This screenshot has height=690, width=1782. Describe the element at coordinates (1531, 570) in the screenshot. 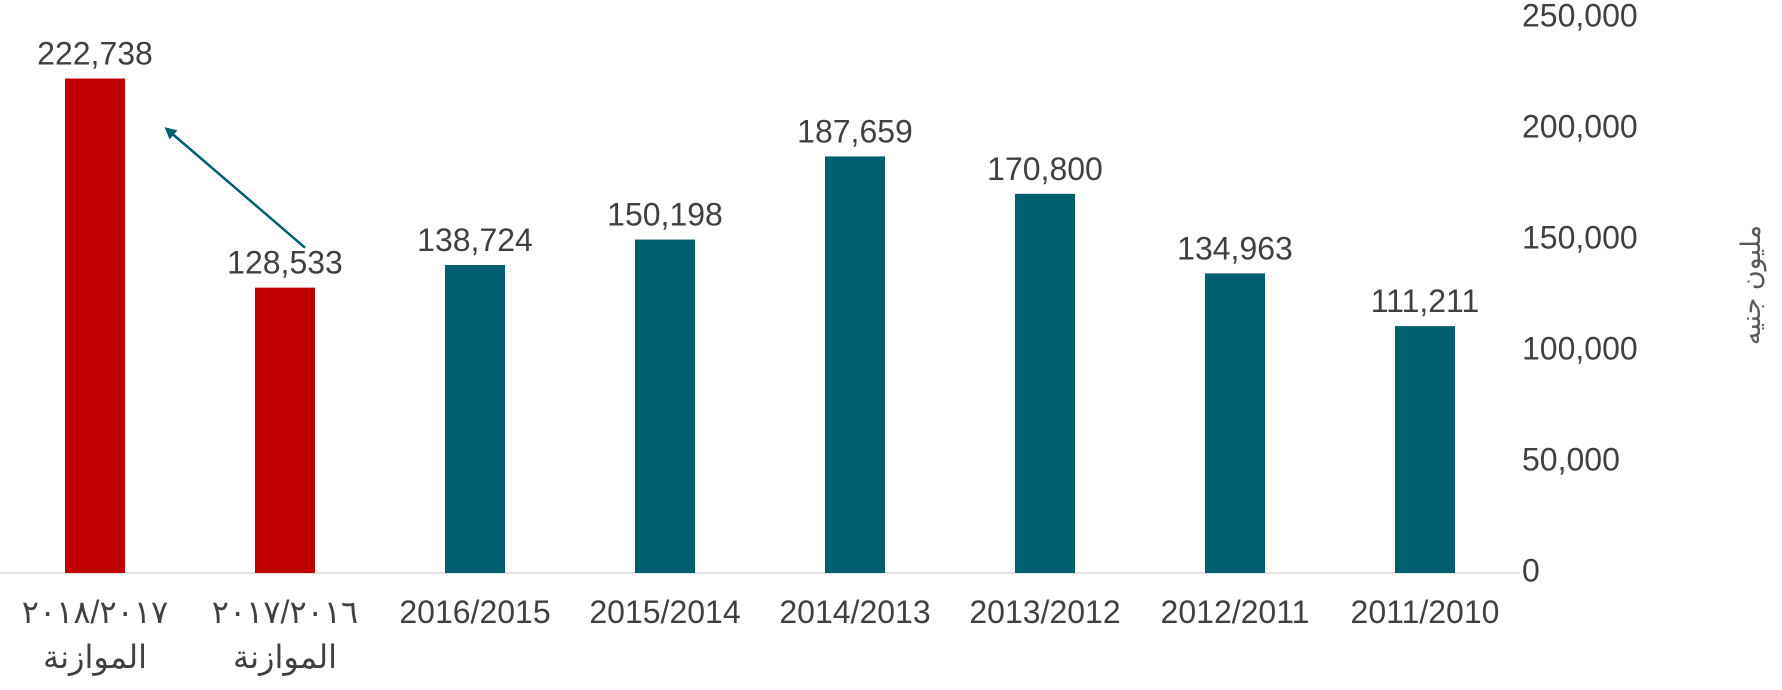

I see `y-tick-label: 0` at that location.